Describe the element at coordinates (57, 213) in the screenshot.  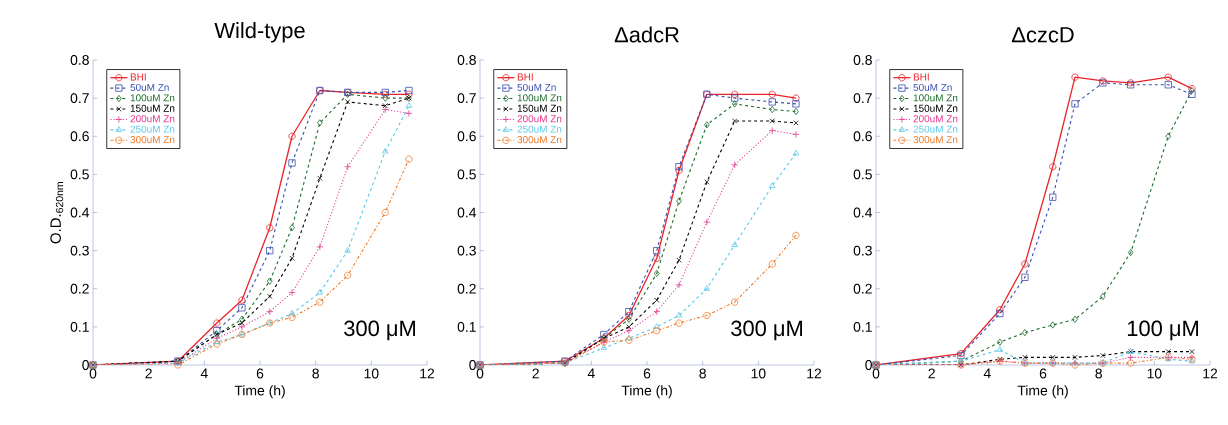
I see `y-axis-title: O.D.$_{620nm}$` at that location.